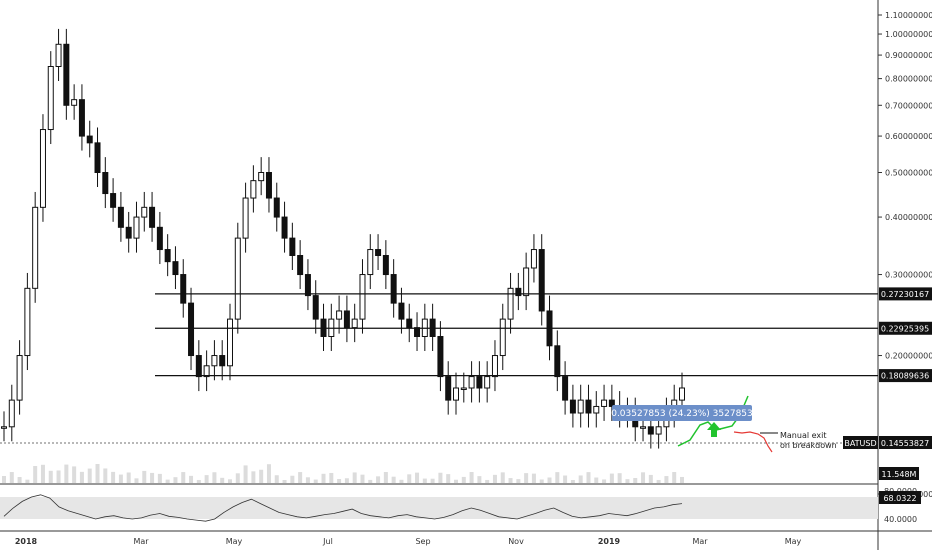 Image resolution: width=932 pixels, height=554 pixels. I want to click on time-tick-label: Jul, so click(327, 541).